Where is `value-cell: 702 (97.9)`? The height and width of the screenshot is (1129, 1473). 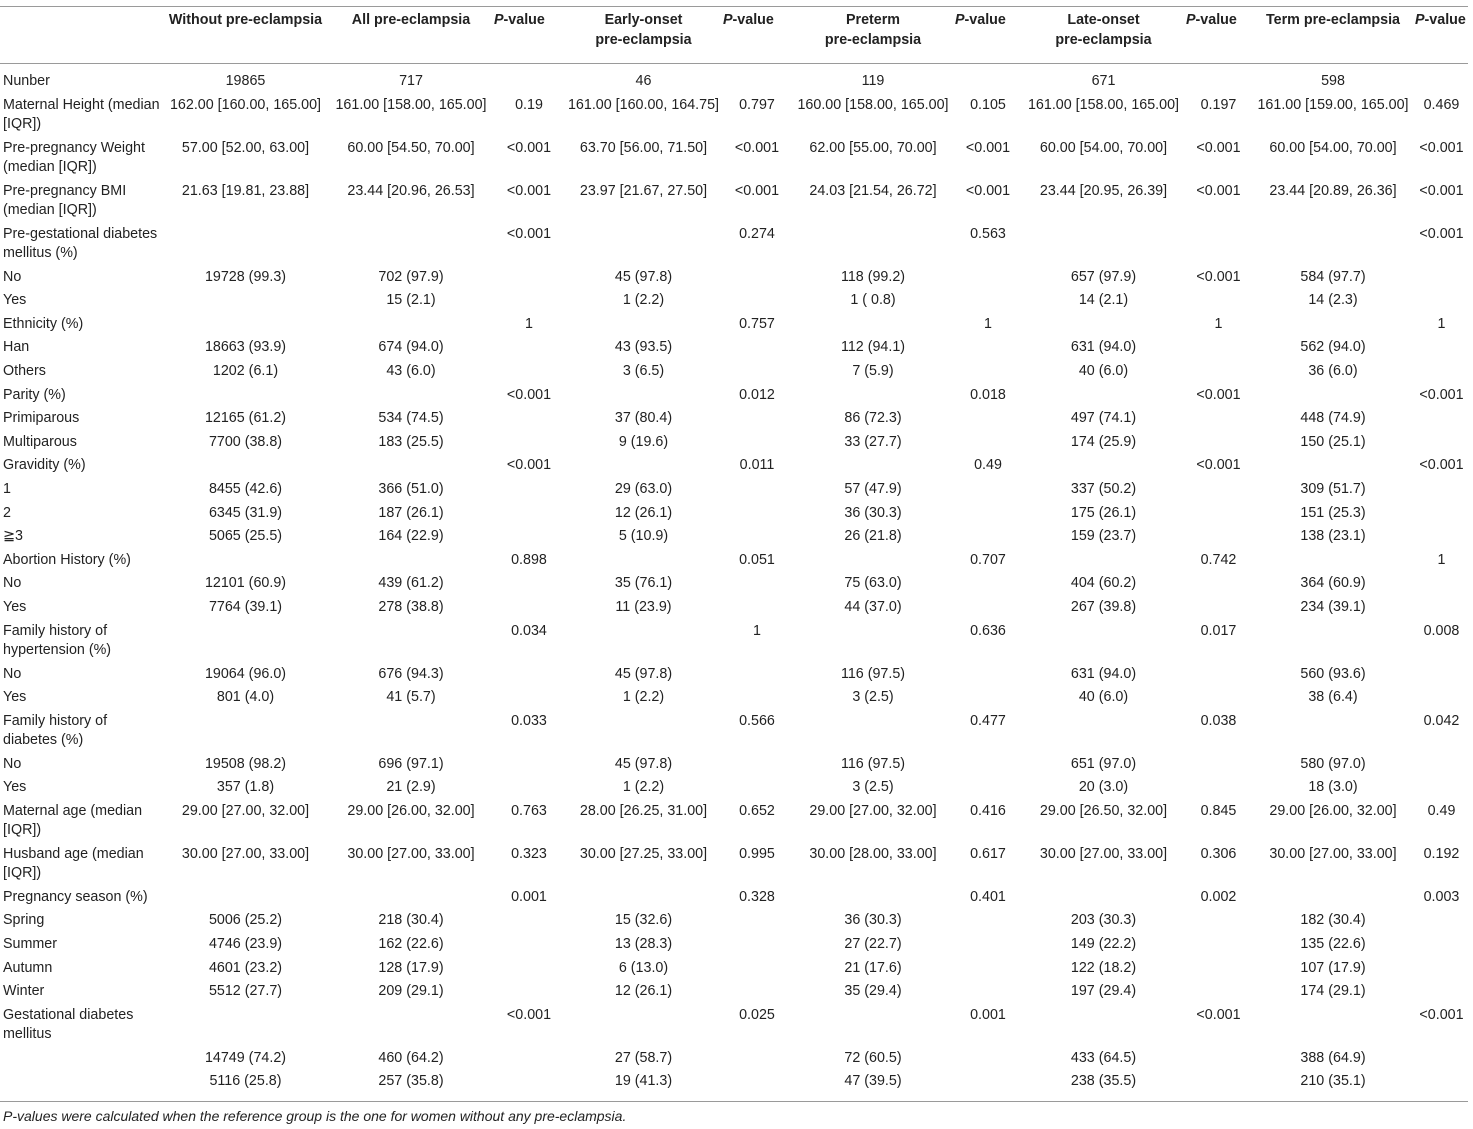 value-cell: 702 (97.9) is located at coordinates (411, 276).